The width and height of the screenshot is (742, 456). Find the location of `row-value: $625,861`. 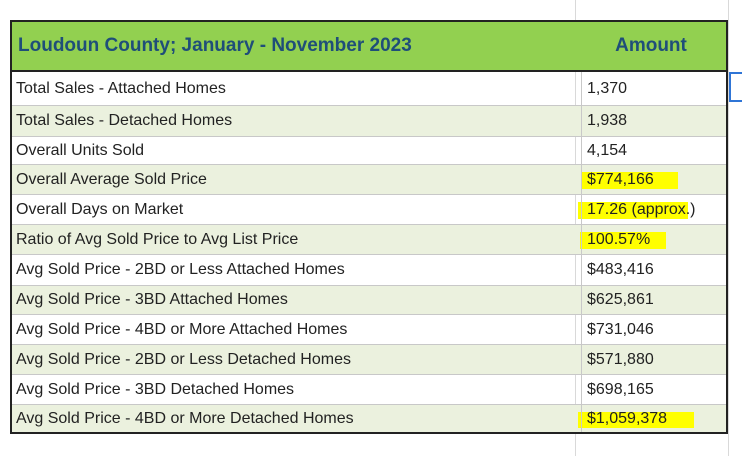

row-value: $625,861 is located at coordinates (617, 300).